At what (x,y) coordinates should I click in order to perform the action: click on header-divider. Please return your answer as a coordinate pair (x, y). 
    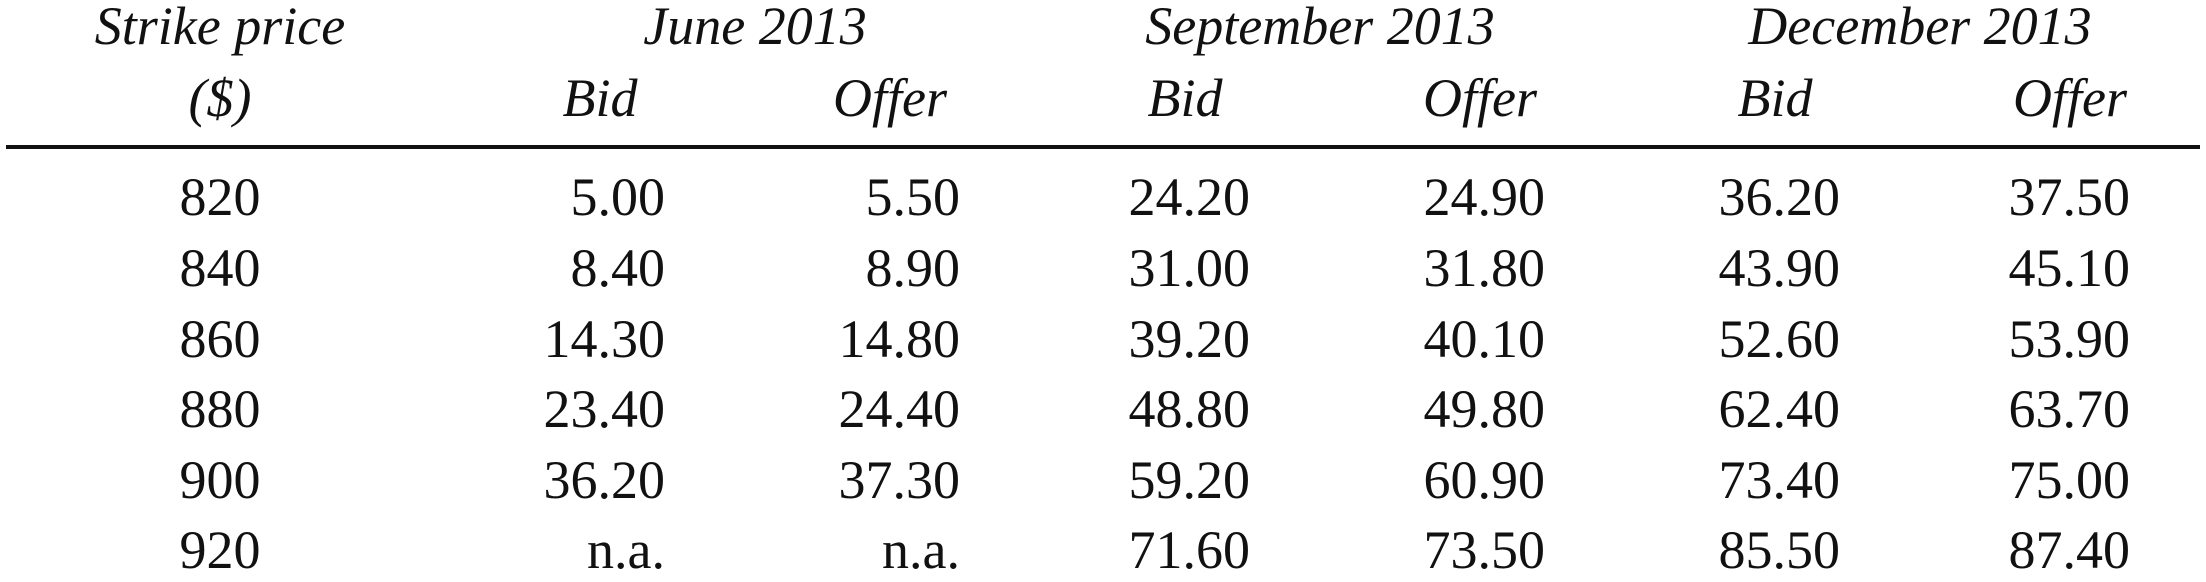
    Looking at the image, I should click on (1103, 147).